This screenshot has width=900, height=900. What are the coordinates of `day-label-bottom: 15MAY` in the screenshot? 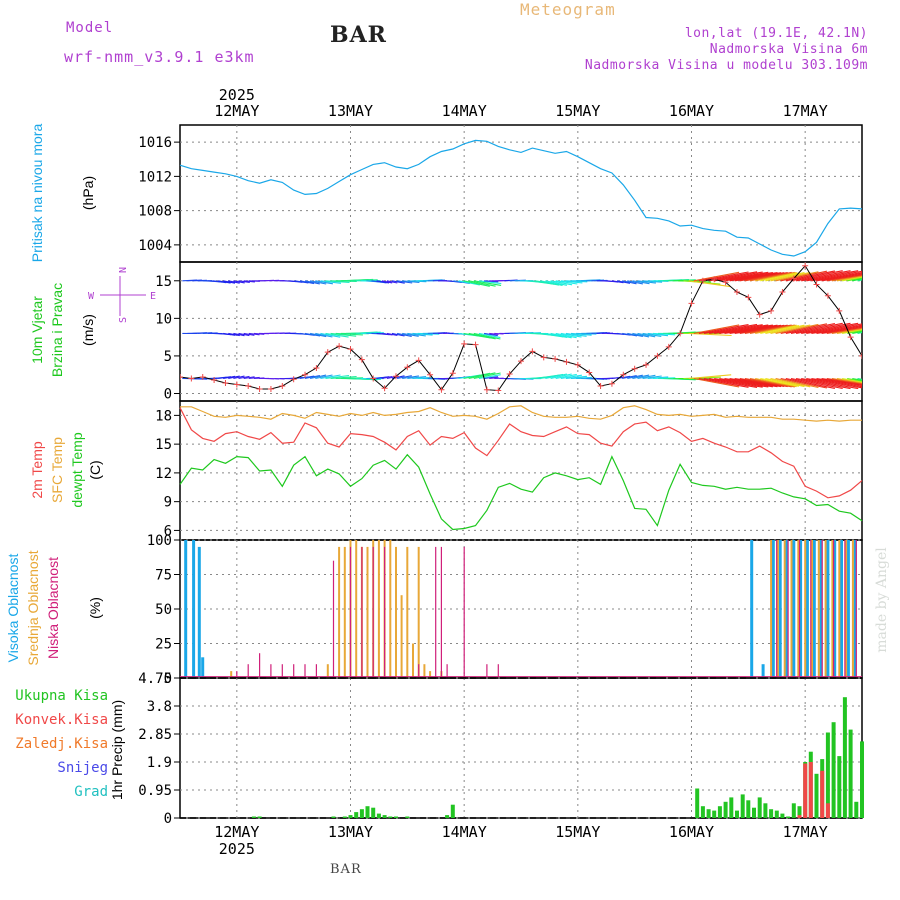 It's located at (577, 832).